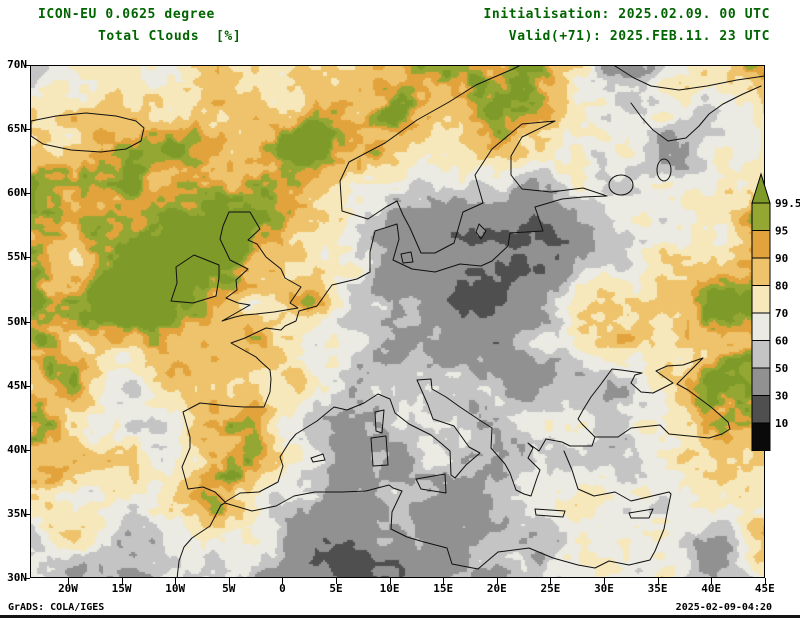 The image size is (800, 618). What do you see at coordinates (550, 588) in the screenshot?
I see `lon-tick-label: 25E` at bounding box center [550, 588].